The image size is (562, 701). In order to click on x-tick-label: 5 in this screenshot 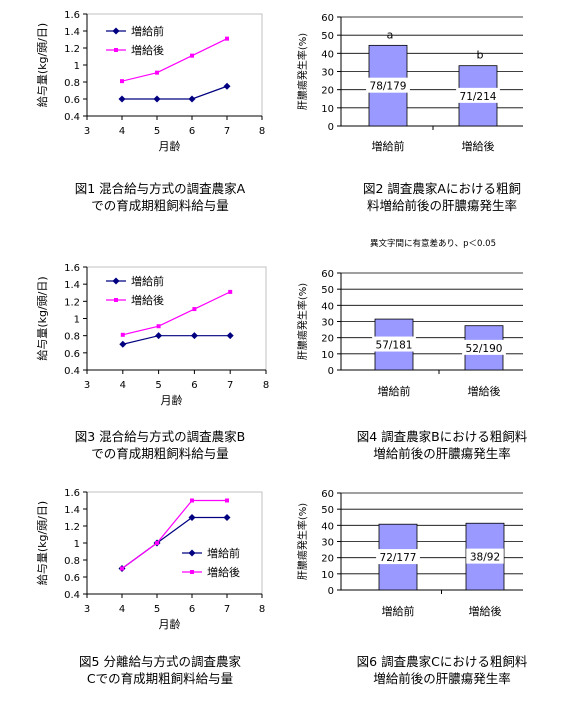, I will do `click(158, 385)`.